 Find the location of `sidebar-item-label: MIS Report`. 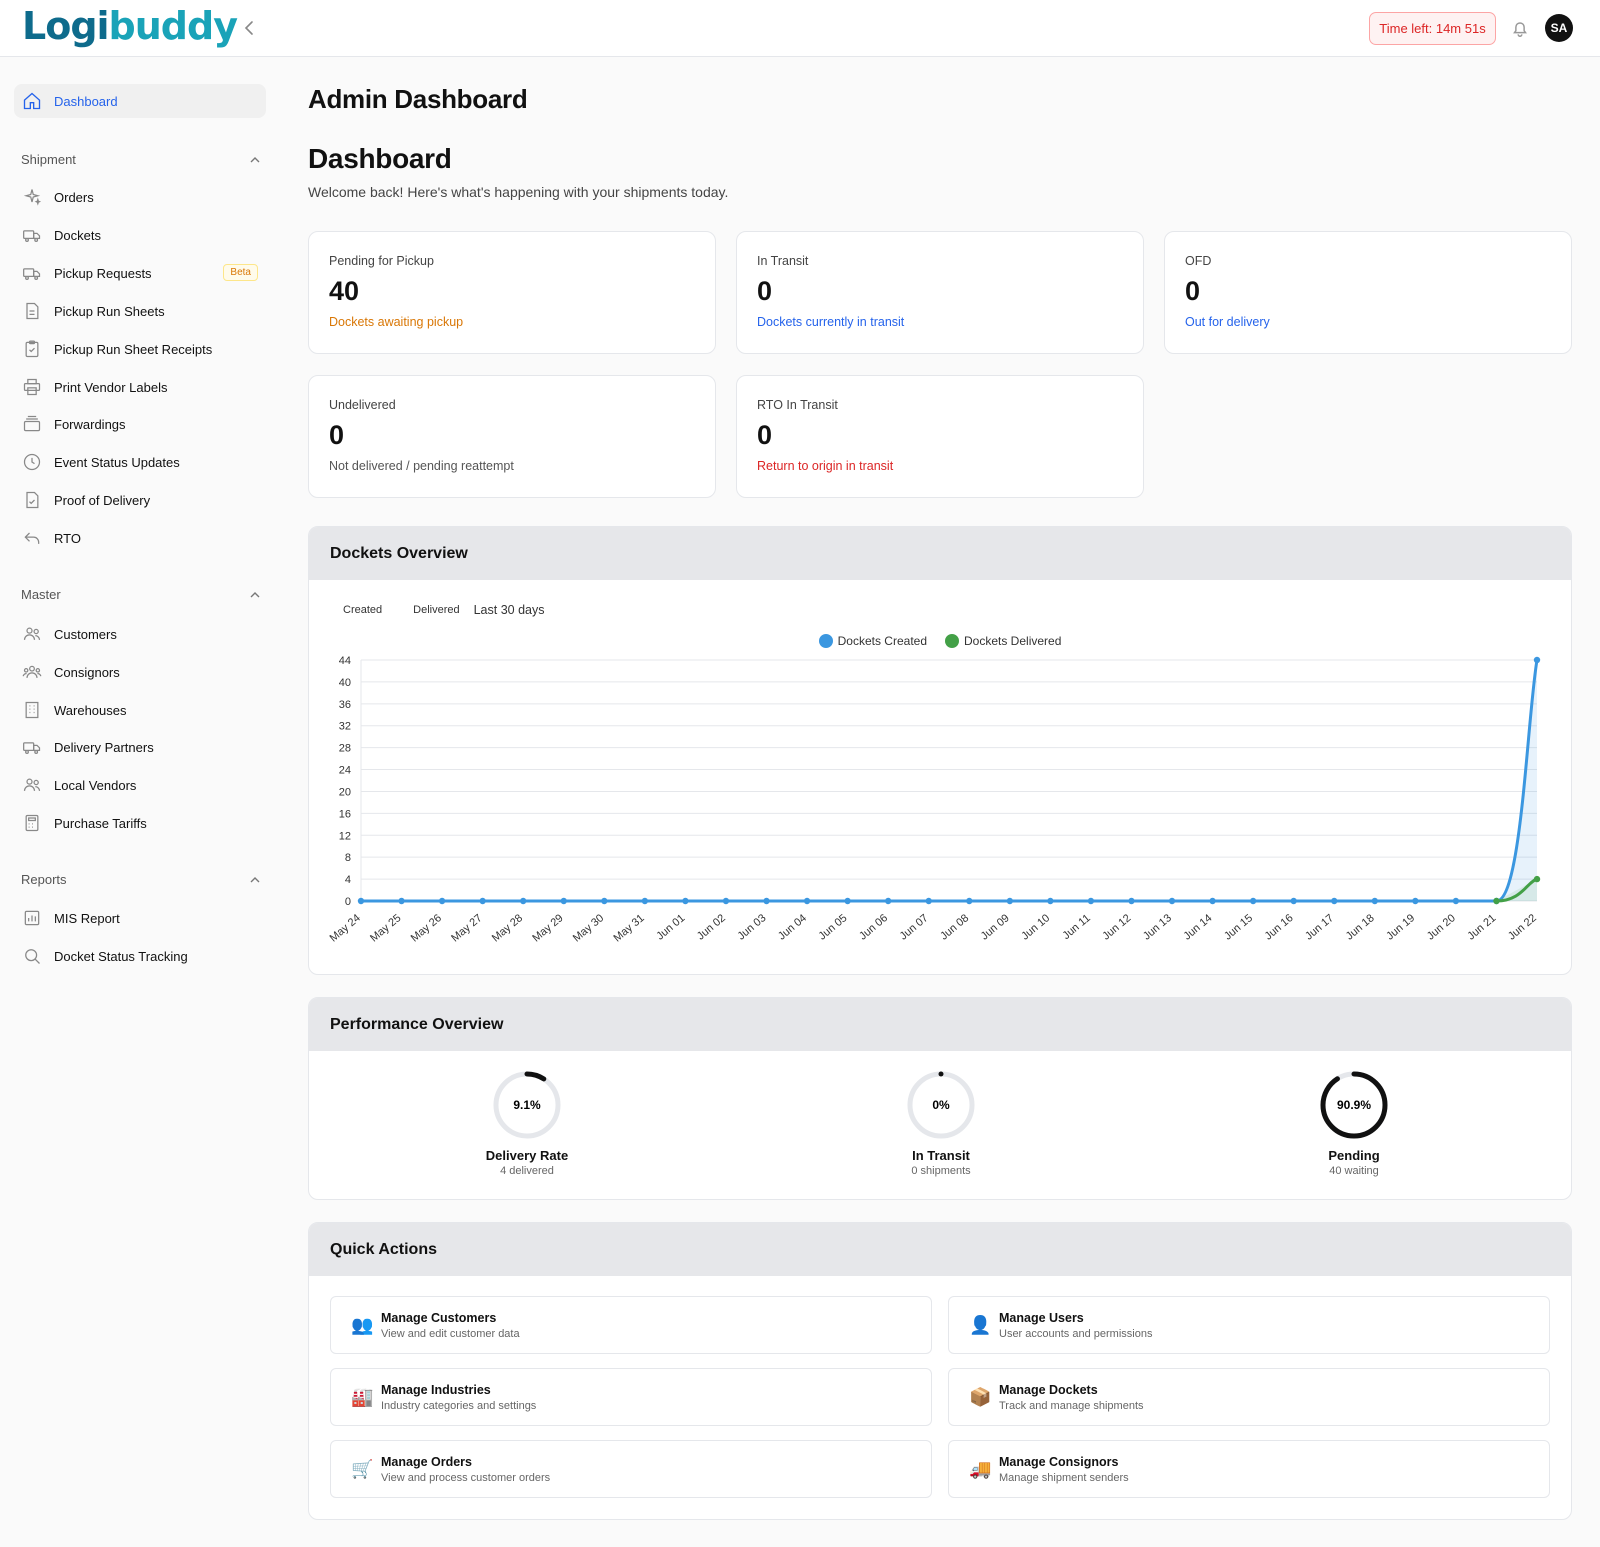

sidebar-item-label: MIS Report is located at coordinates (87, 918).